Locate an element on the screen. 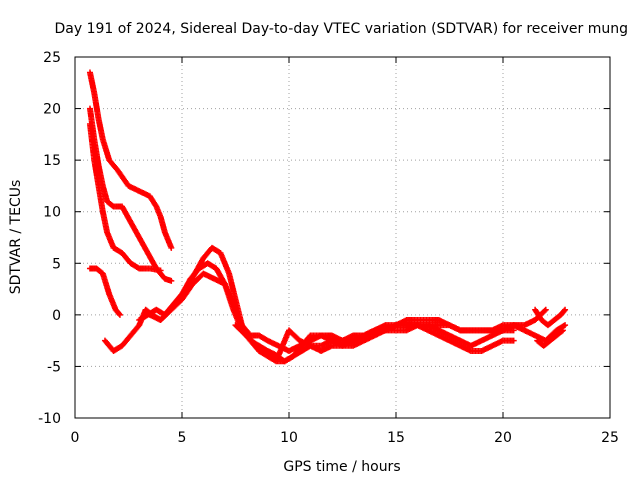  y-tick-label: 25 is located at coordinates (52, 58).